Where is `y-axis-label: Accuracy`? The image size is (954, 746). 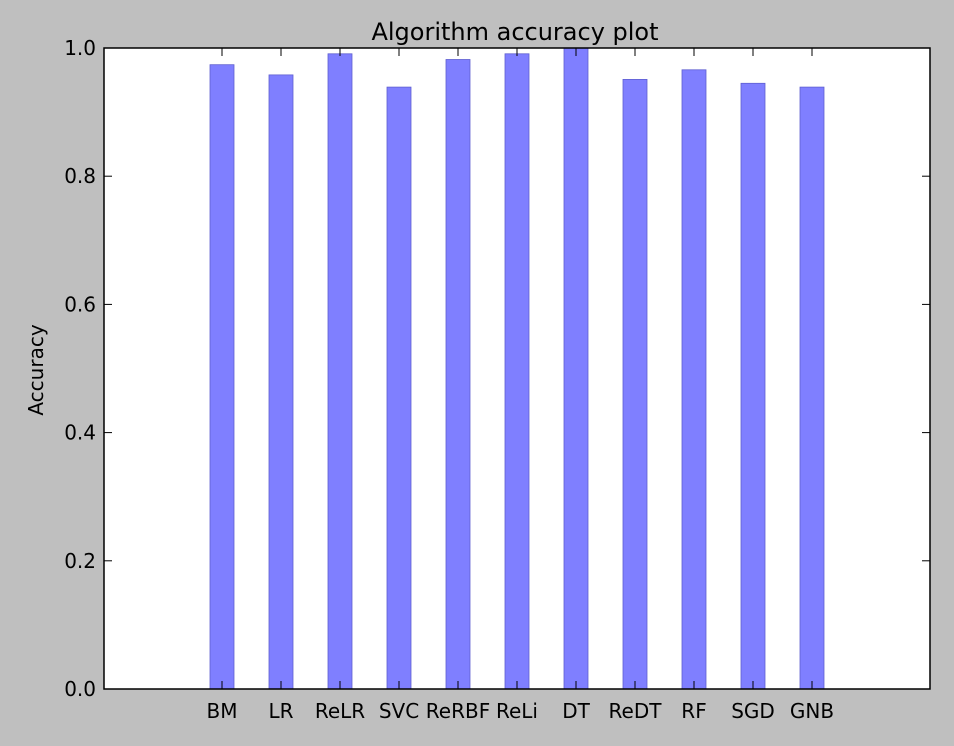 y-axis-label: Accuracy is located at coordinates (36, 369).